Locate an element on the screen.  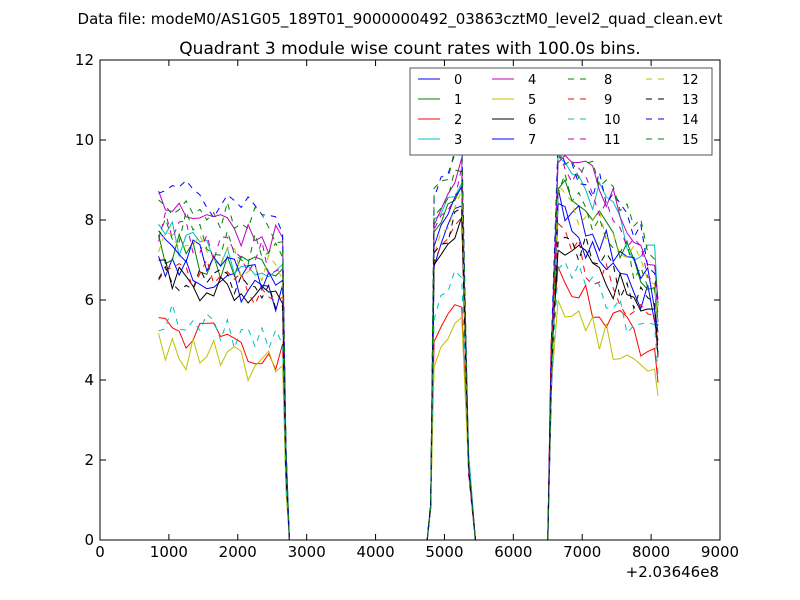
legend-label: 6 is located at coordinates (532, 120).